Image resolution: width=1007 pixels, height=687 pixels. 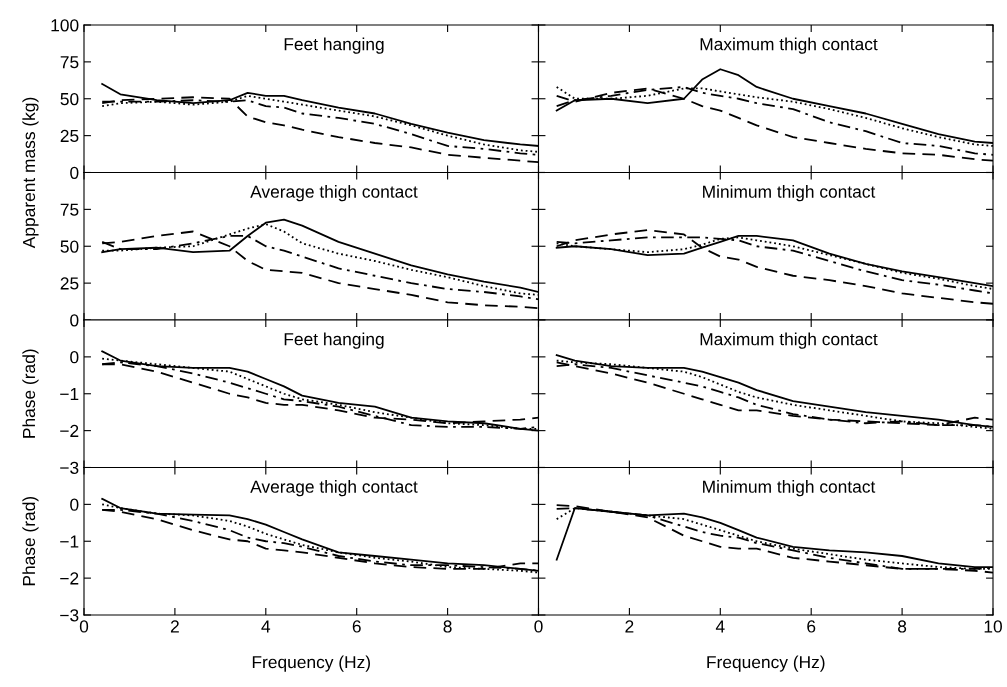 What do you see at coordinates (993, 626) in the screenshot?
I see `x-tick-label: 10` at bounding box center [993, 626].